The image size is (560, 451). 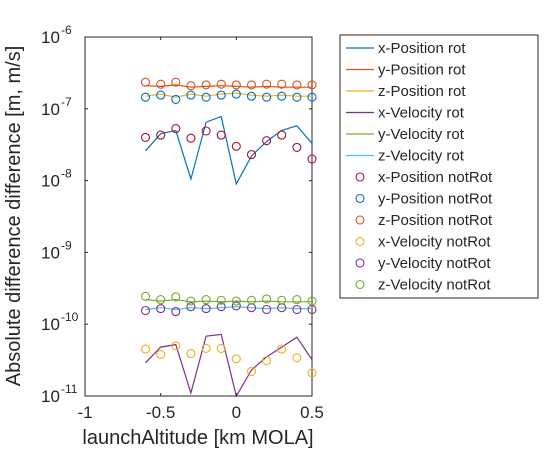 What do you see at coordinates (422, 48) in the screenshot?
I see `legend-label: x-Position rot` at bounding box center [422, 48].